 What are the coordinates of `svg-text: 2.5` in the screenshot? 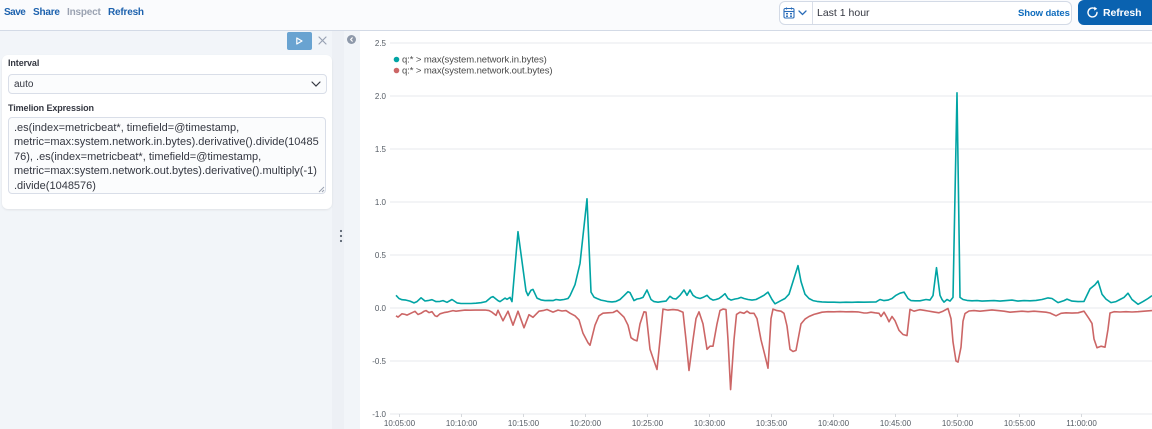 It's located at (381, 43).